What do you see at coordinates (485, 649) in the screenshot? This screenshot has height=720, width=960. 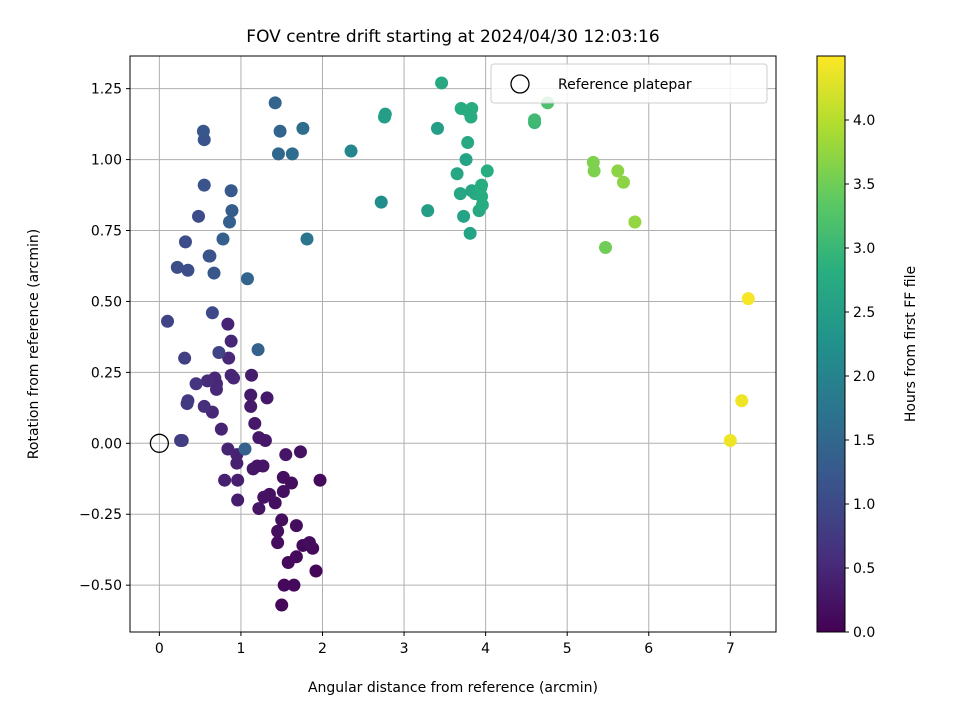 I see `x-tick-label: 4` at bounding box center [485, 649].